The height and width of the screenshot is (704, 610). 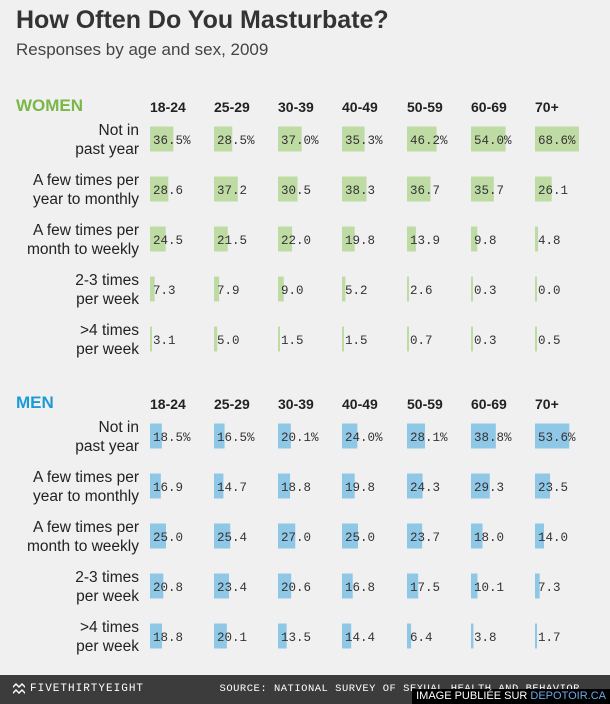 I want to click on men-value-label: 16.5%, so click(x=236, y=438).